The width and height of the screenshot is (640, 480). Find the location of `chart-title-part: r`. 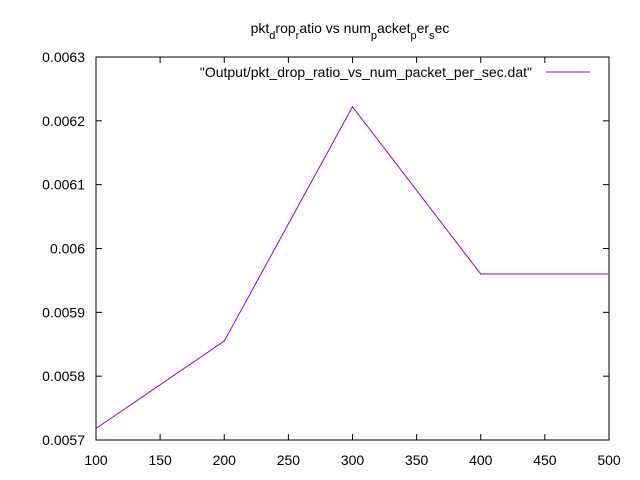

chart-title-part: r is located at coordinates (298, 36).